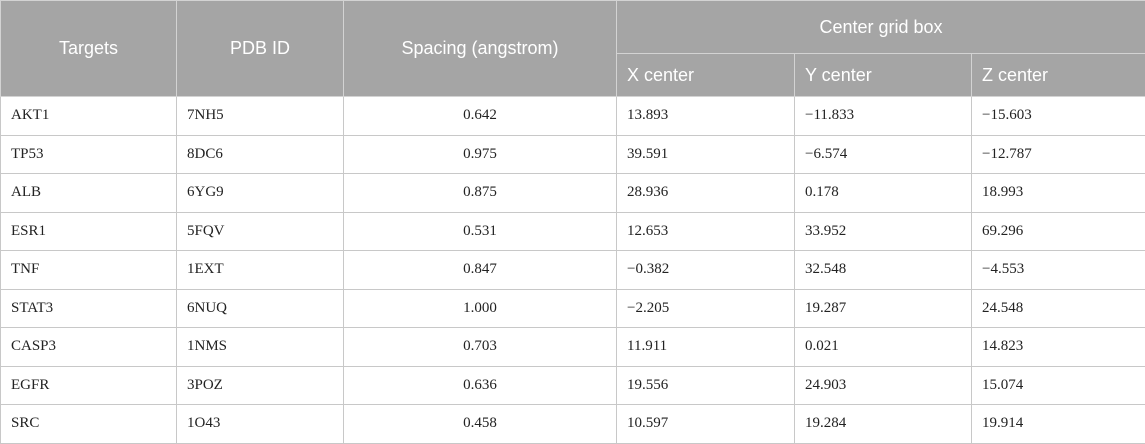  Describe the element at coordinates (883, 193) in the screenshot. I see `cell-y-center: 0.178` at that location.